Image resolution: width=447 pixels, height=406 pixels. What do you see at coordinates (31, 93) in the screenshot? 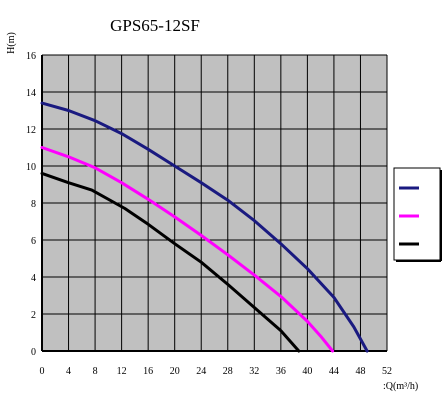
I see `y-tick-label: 14` at bounding box center [31, 93].